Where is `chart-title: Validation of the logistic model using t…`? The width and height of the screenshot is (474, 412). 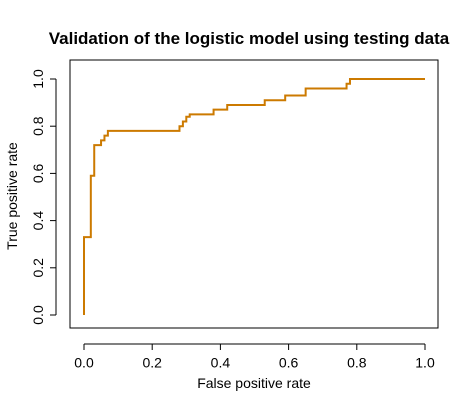
chart-title: Validation of the logistic model using t… is located at coordinates (249, 38).